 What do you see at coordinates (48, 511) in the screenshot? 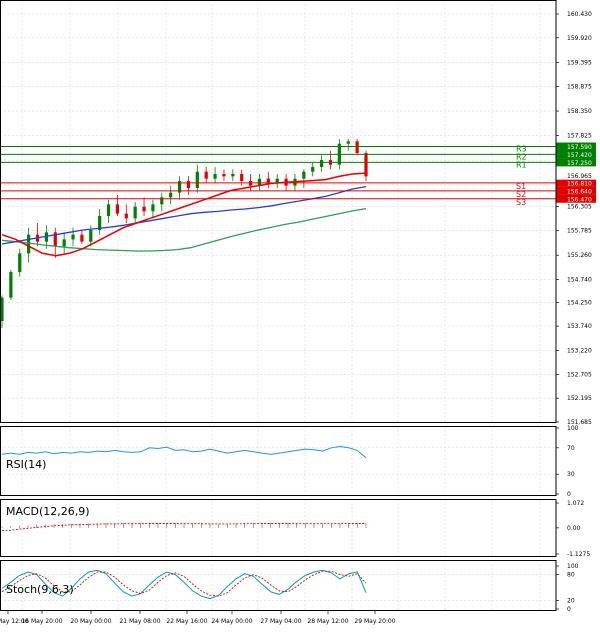
I see `macd-label: MACD(12,26,9)` at bounding box center [48, 511].